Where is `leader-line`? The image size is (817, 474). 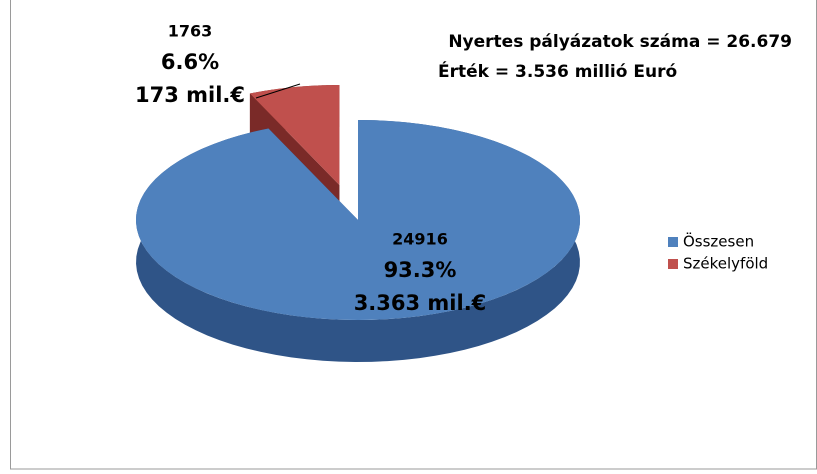 leader-line is located at coordinates (278, 91).